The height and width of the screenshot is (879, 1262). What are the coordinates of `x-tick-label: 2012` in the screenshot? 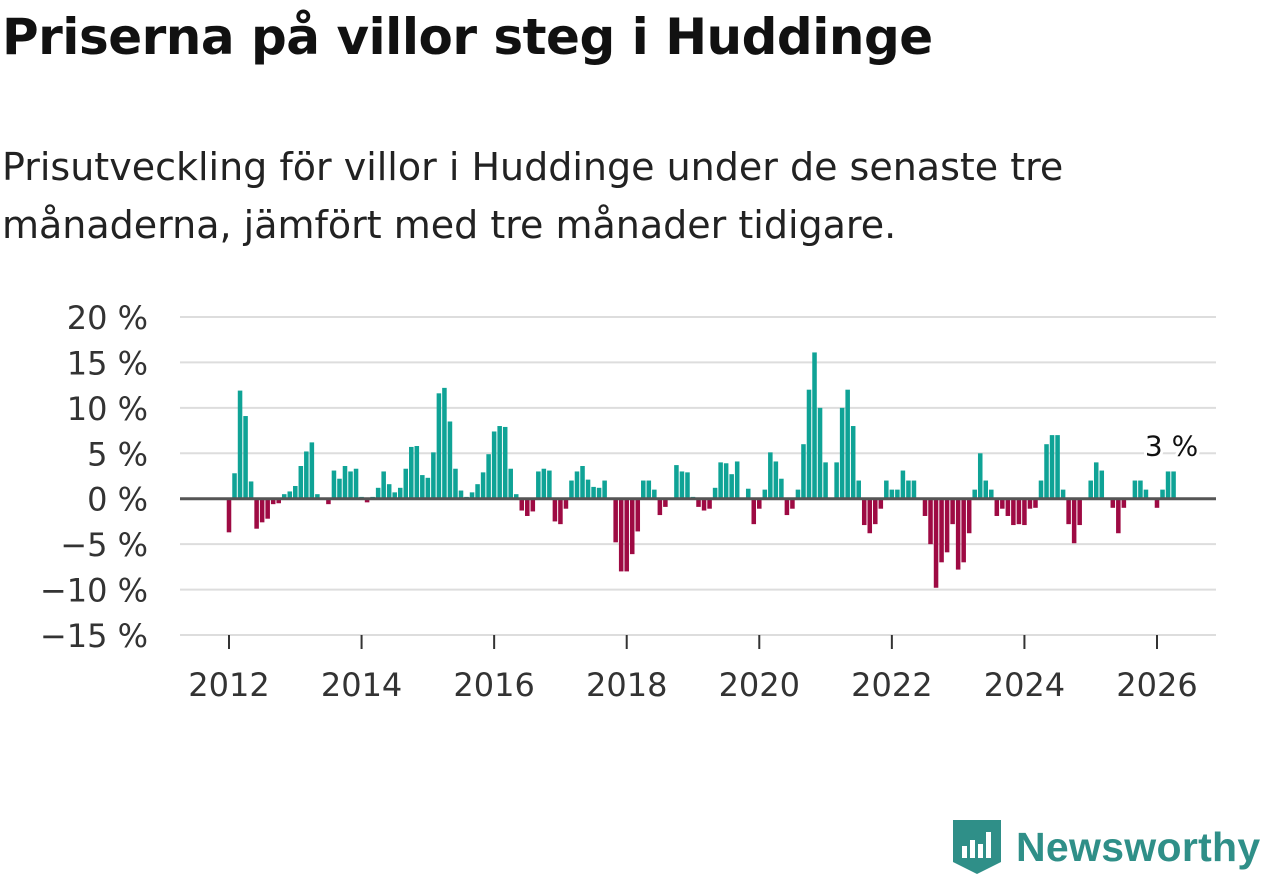 It's located at (228, 683).